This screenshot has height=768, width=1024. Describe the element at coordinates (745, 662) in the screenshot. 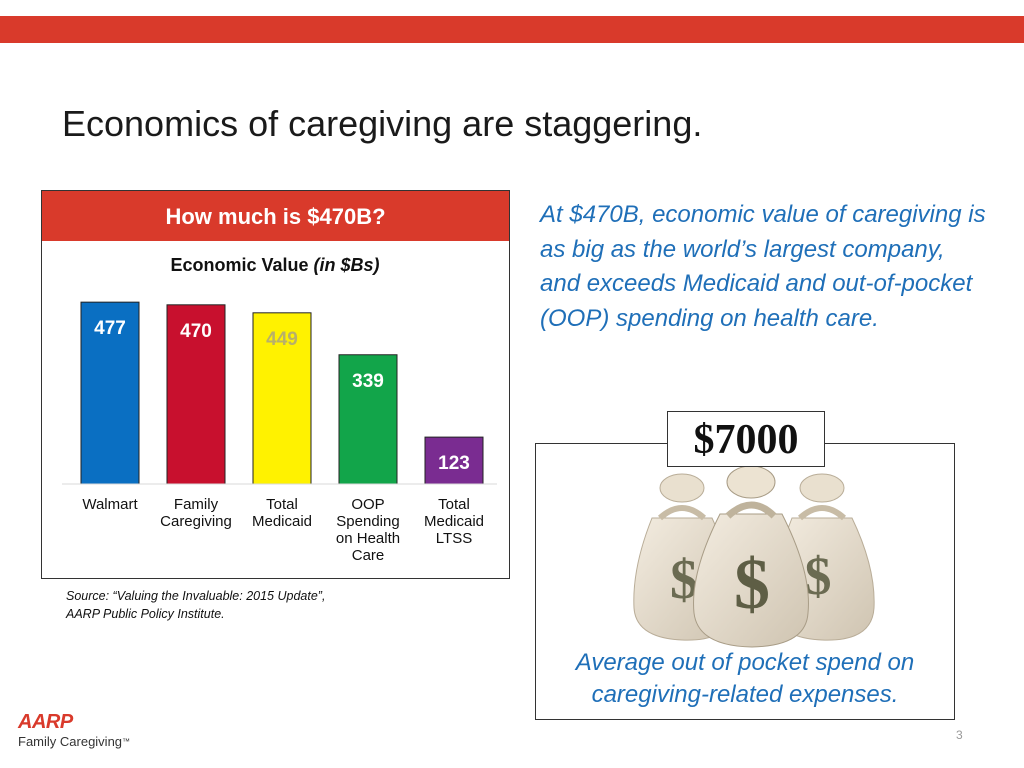

I see `caption-line-1: Average out of pocket spend on` at that location.